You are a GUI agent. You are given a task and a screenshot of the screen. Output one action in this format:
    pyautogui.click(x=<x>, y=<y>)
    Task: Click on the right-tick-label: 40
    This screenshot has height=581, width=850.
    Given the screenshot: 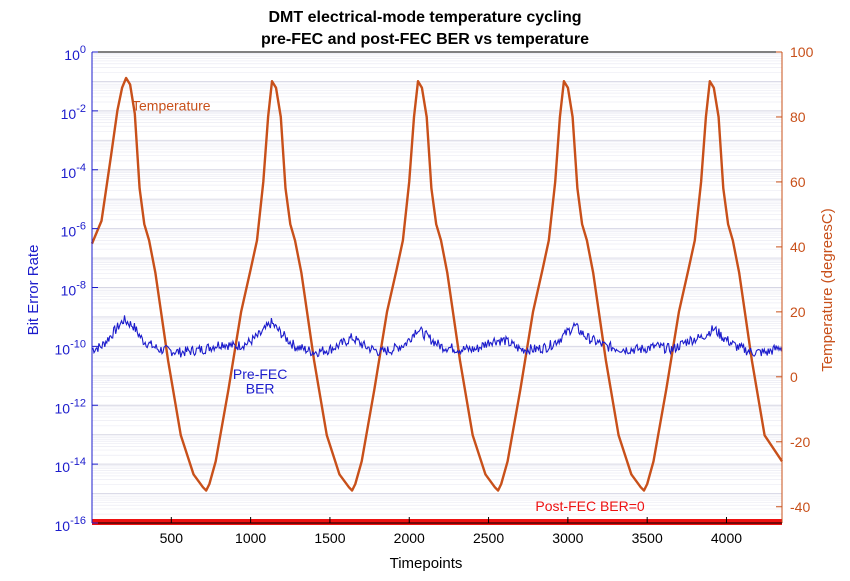 What is the action you would take?
    pyautogui.click(x=798, y=247)
    